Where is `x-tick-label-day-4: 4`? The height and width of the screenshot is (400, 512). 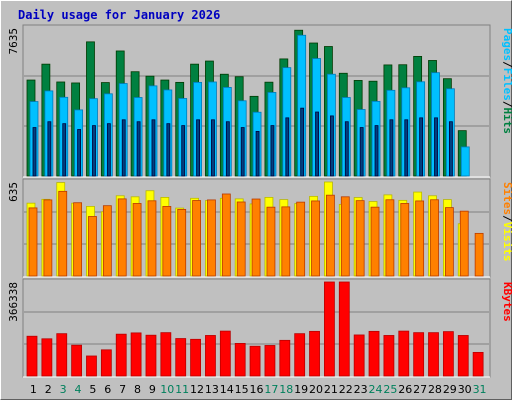
x-tick-label-day-4: 4 is located at coordinates (78, 389).